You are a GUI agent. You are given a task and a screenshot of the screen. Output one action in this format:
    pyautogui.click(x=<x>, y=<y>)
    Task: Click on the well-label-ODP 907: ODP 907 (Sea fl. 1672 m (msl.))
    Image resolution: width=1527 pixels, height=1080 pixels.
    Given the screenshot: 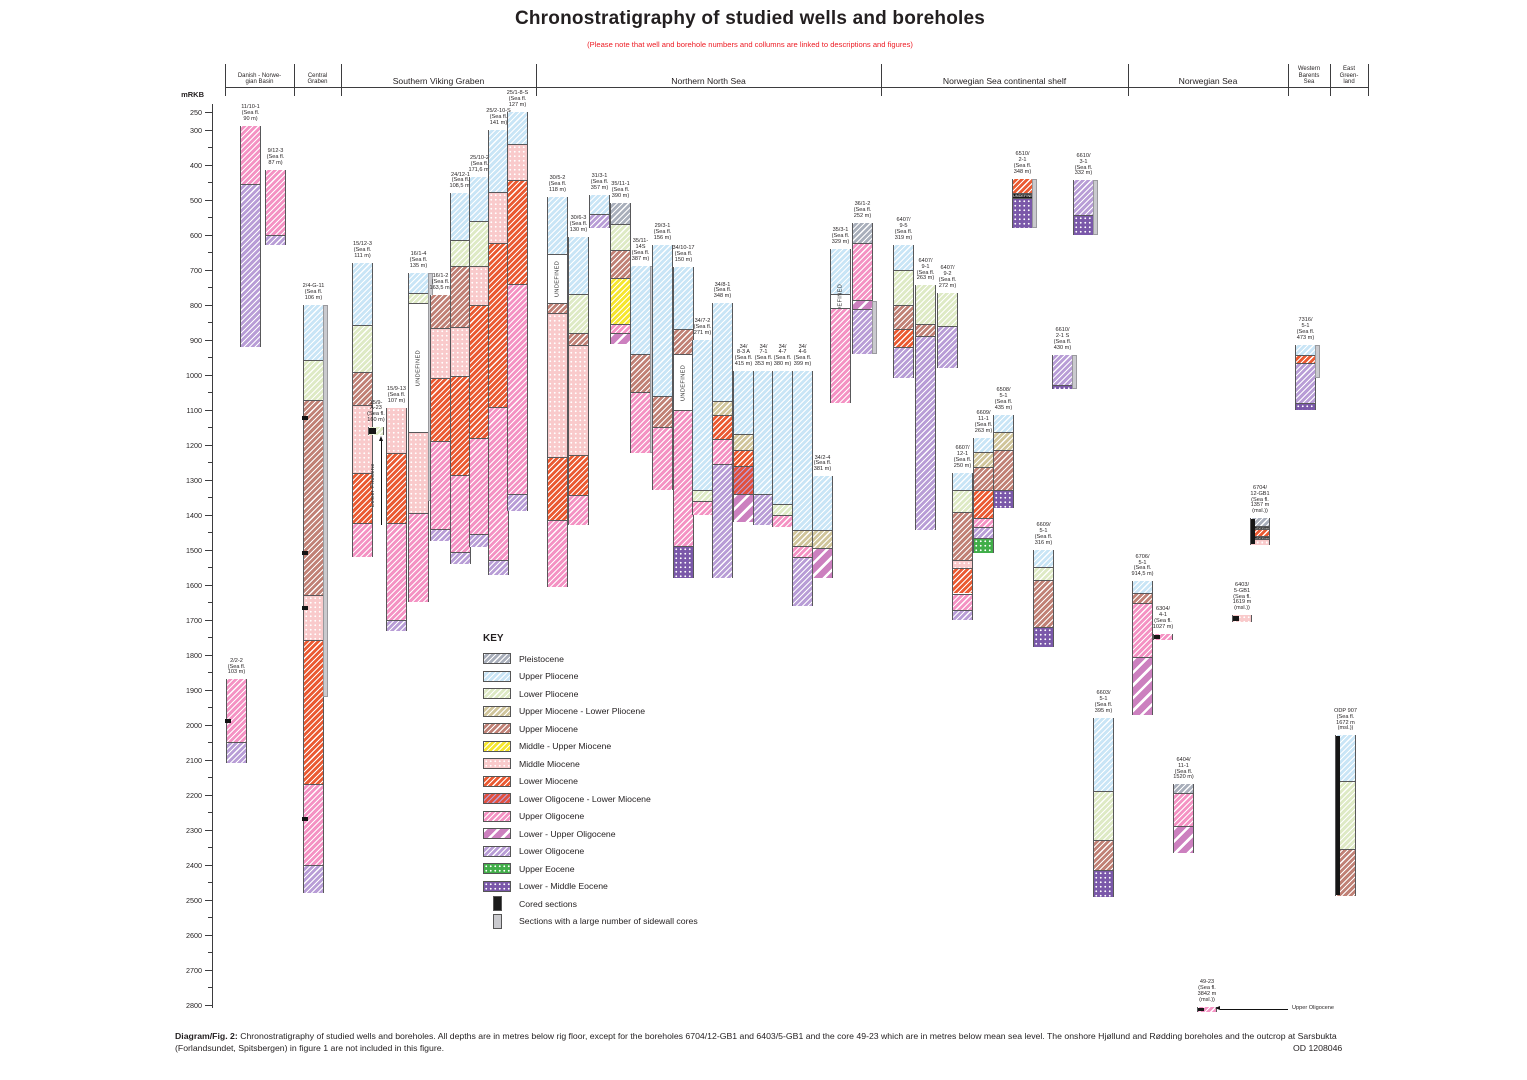 What is the action you would take?
    pyautogui.click(x=1345, y=719)
    